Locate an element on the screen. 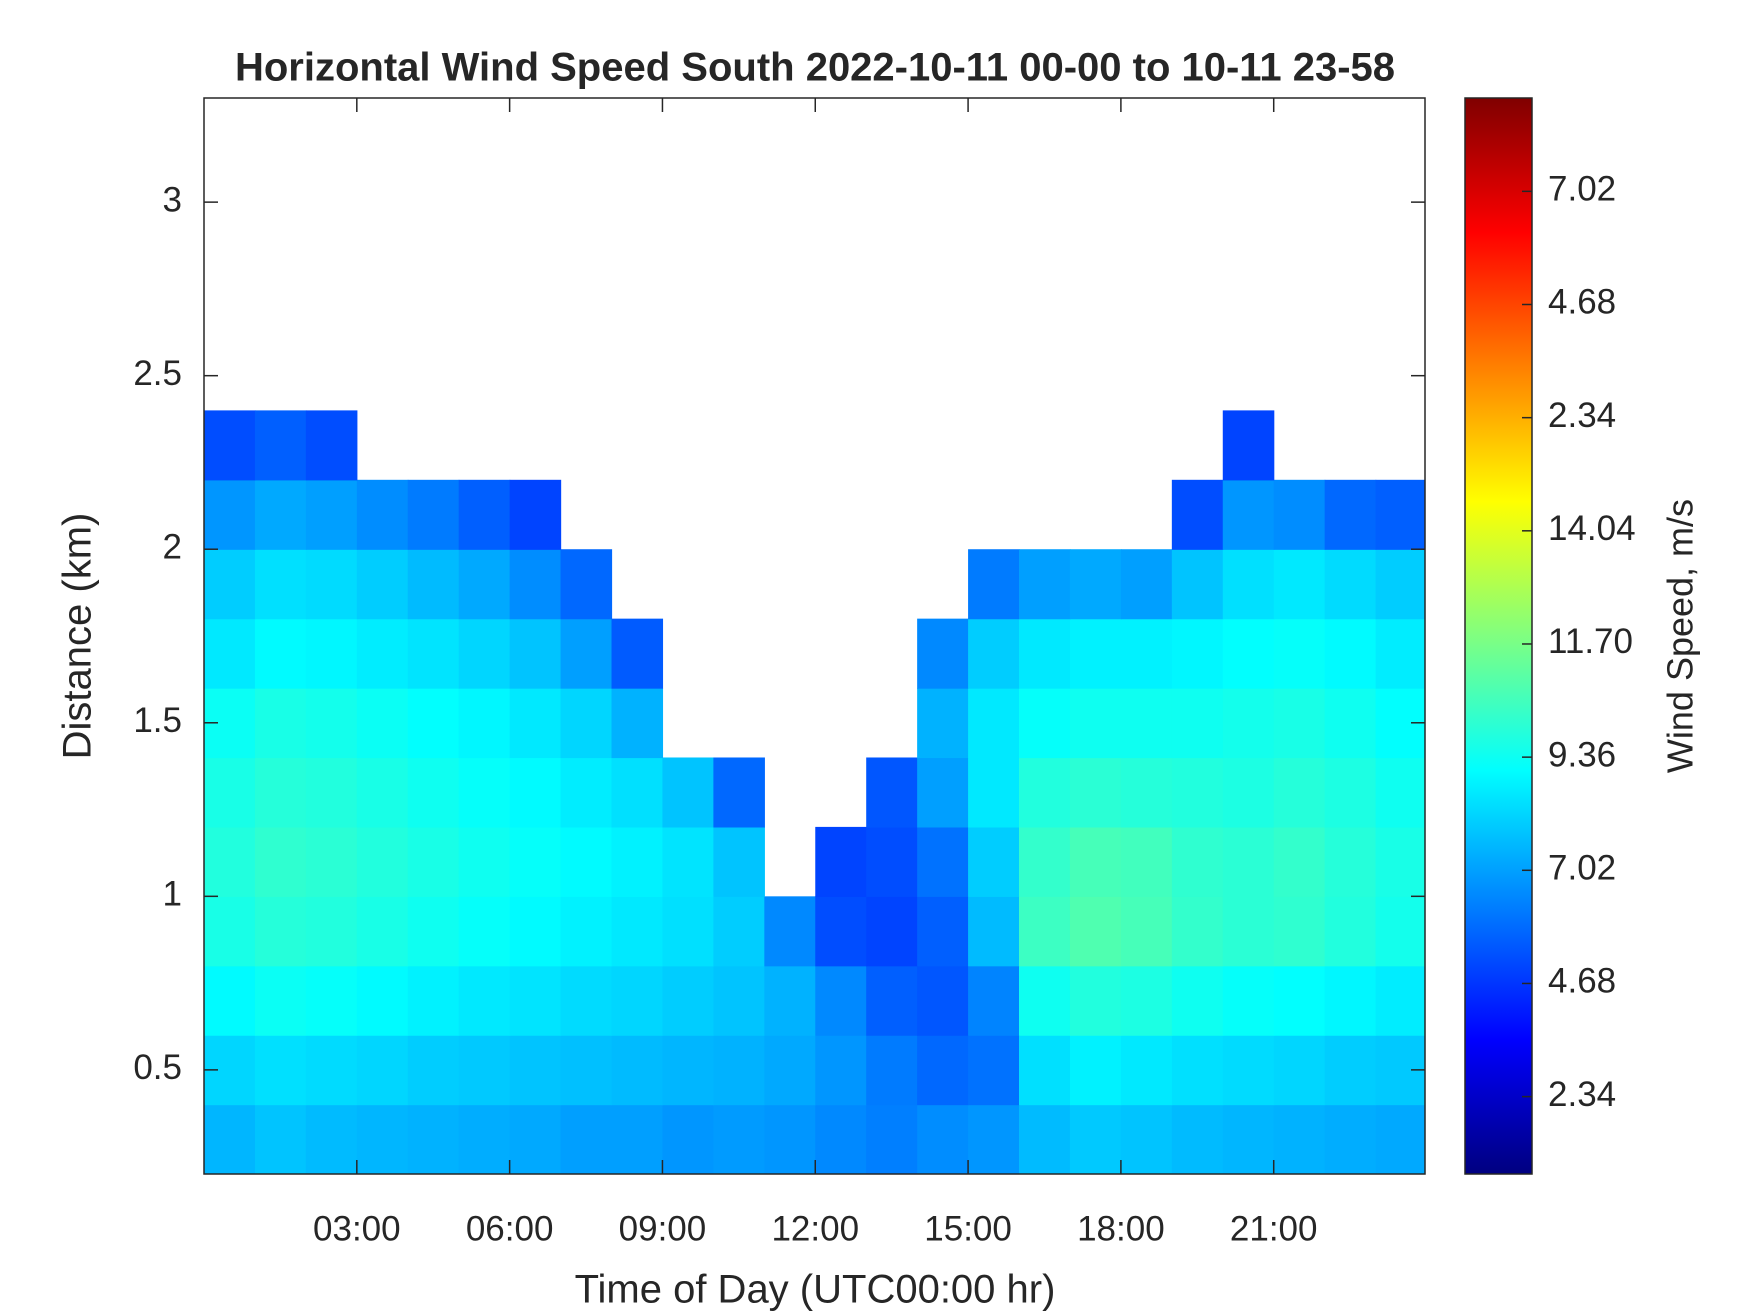 This screenshot has width=1750, height=1313. x-tick-label: 18:00 is located at coordinates (1121, 1228).